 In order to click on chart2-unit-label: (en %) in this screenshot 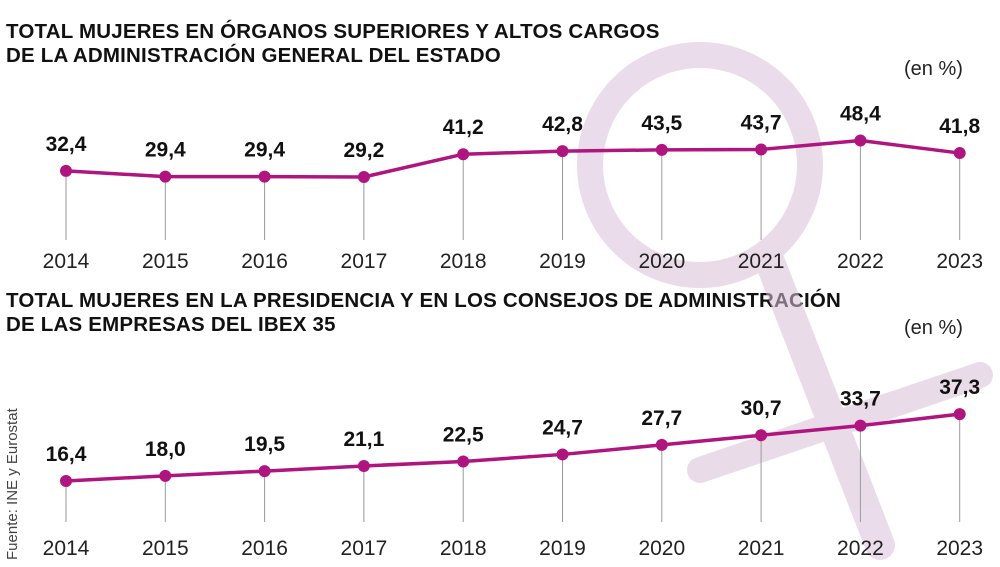, I will do `click(933, 328)`.